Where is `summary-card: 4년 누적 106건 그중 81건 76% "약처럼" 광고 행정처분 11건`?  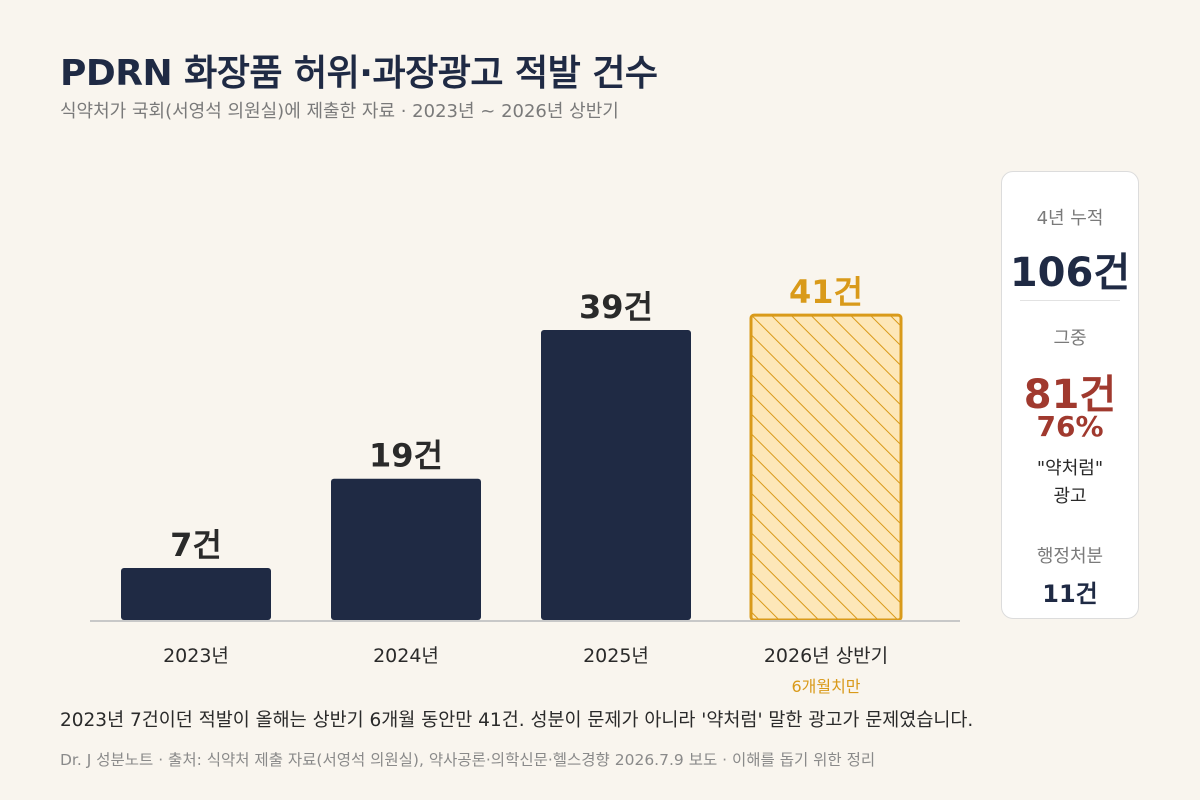 summary-card: 4년 누적 106건 그중 81건 76% "약처럼" 광고 행정처분 11건 is located at coordinates (1070, 395).